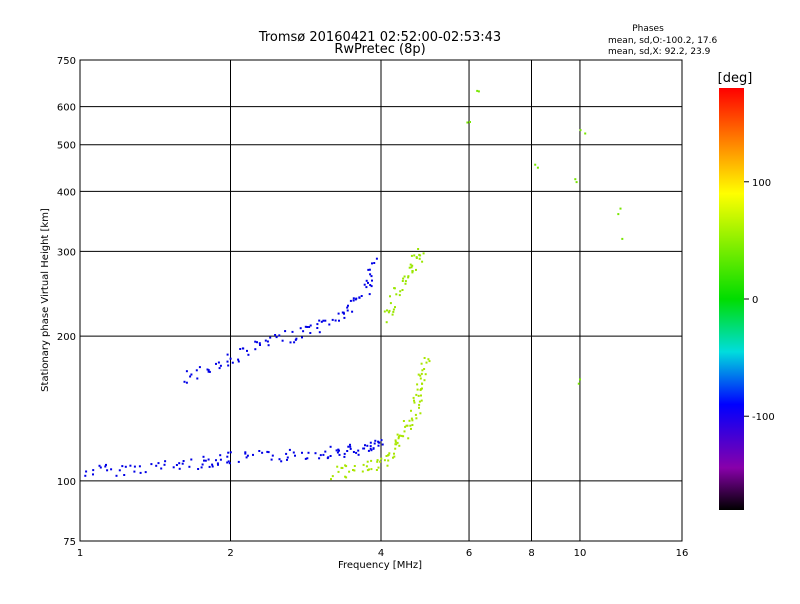 This screenshot has height=604, width=800. What do you see at coordinates (66, 192) in the screenshot?
I see `y-tick-label: 400` at bounding box center [66, 192].